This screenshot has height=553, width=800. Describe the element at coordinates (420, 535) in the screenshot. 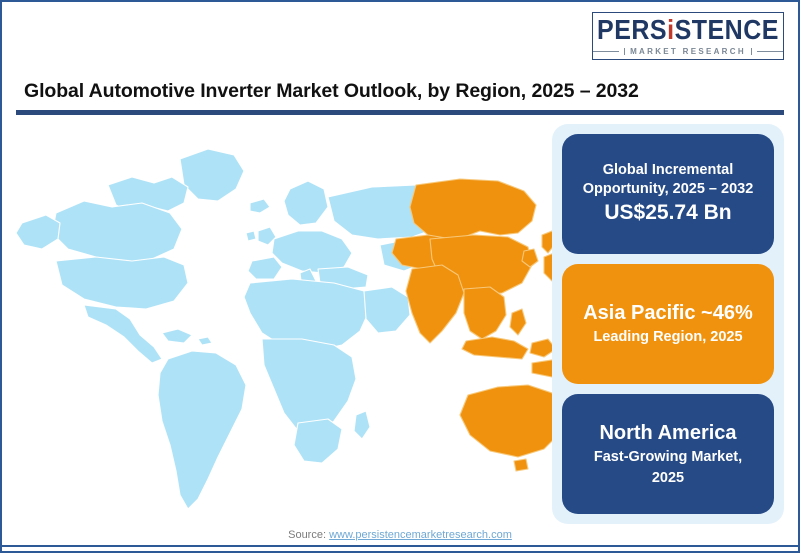

I see `source-link: www.persistencemarketresearch.com` at that location.